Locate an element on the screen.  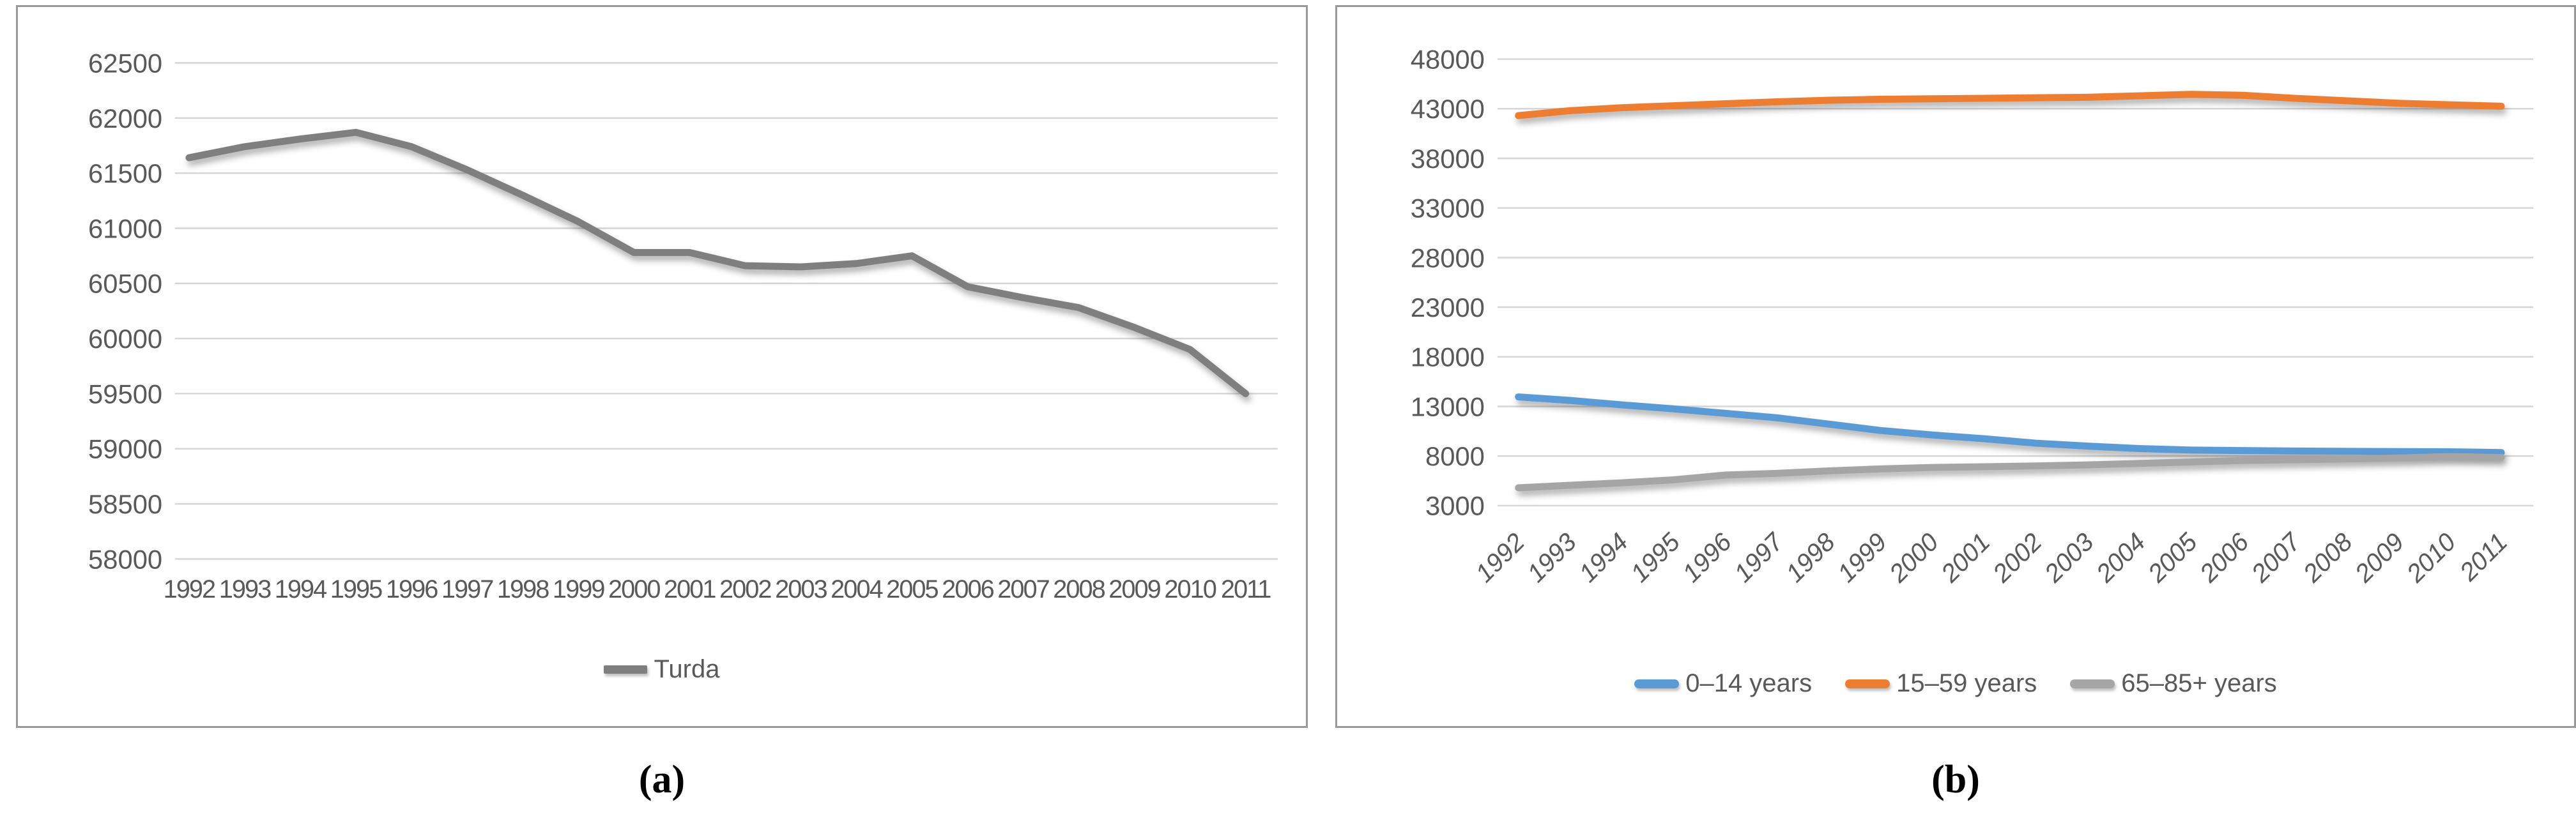
y-axis-tick-label: 33000 is located at coordinates (1448, 208).